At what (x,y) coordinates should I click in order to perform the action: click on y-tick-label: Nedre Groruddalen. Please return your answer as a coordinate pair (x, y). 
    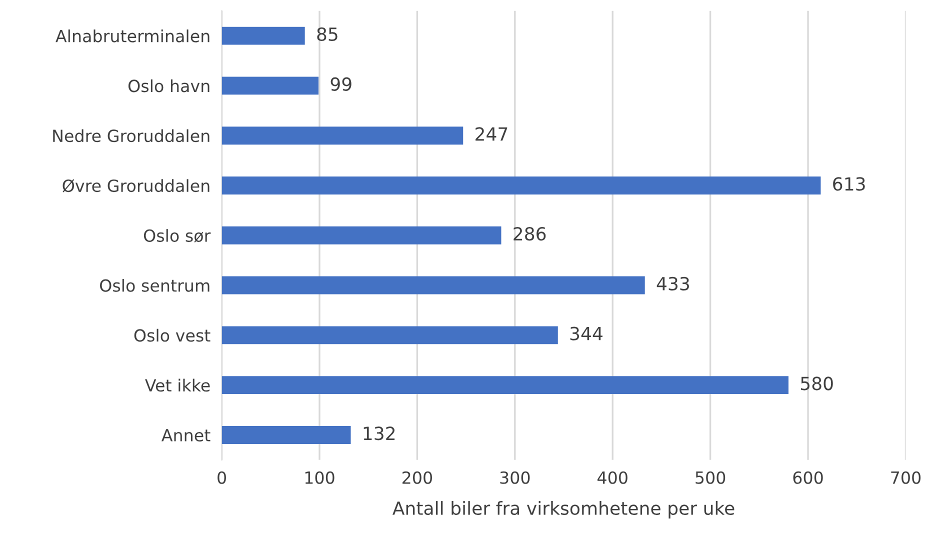
    Looking at the image, I should click on (131, 135).